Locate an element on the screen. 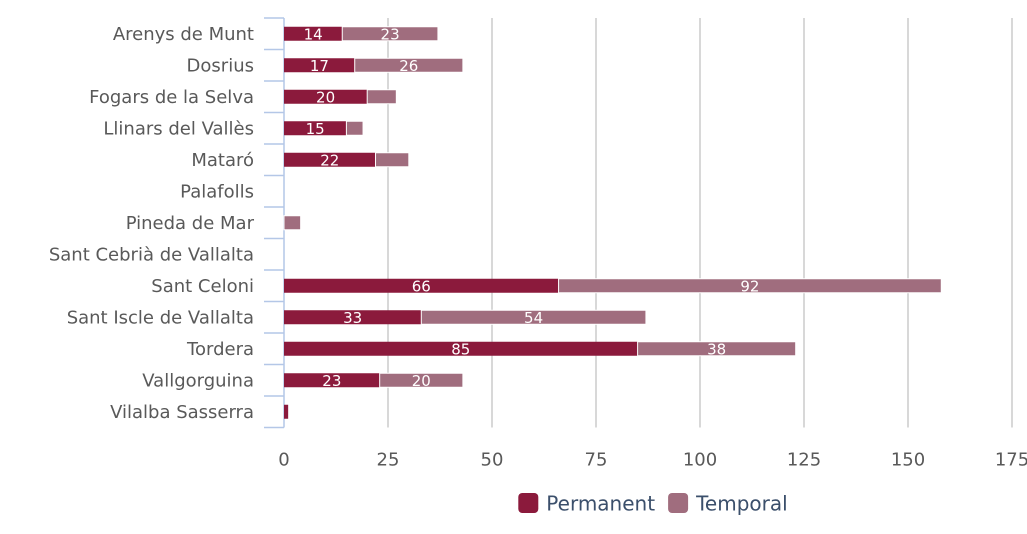 The height and width of the screenshot is (534, 1027). x-tick-label: 50 is located at coordinates (492, 460).